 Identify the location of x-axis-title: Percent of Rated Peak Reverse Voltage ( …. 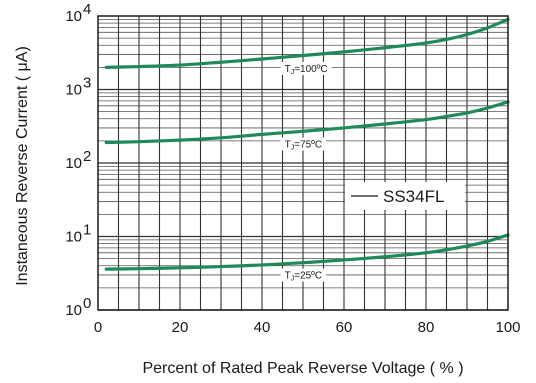
(302, 368).